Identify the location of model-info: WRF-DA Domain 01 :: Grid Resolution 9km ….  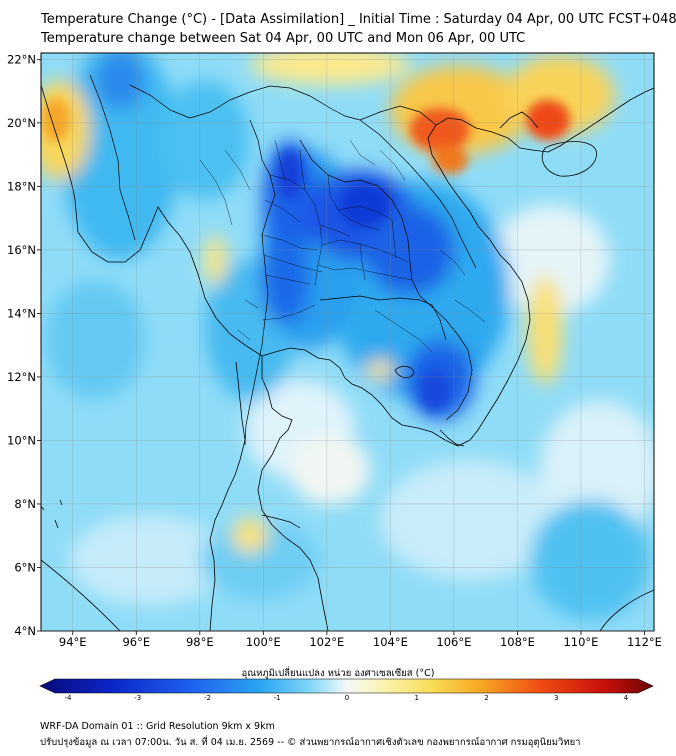
(157, 726).